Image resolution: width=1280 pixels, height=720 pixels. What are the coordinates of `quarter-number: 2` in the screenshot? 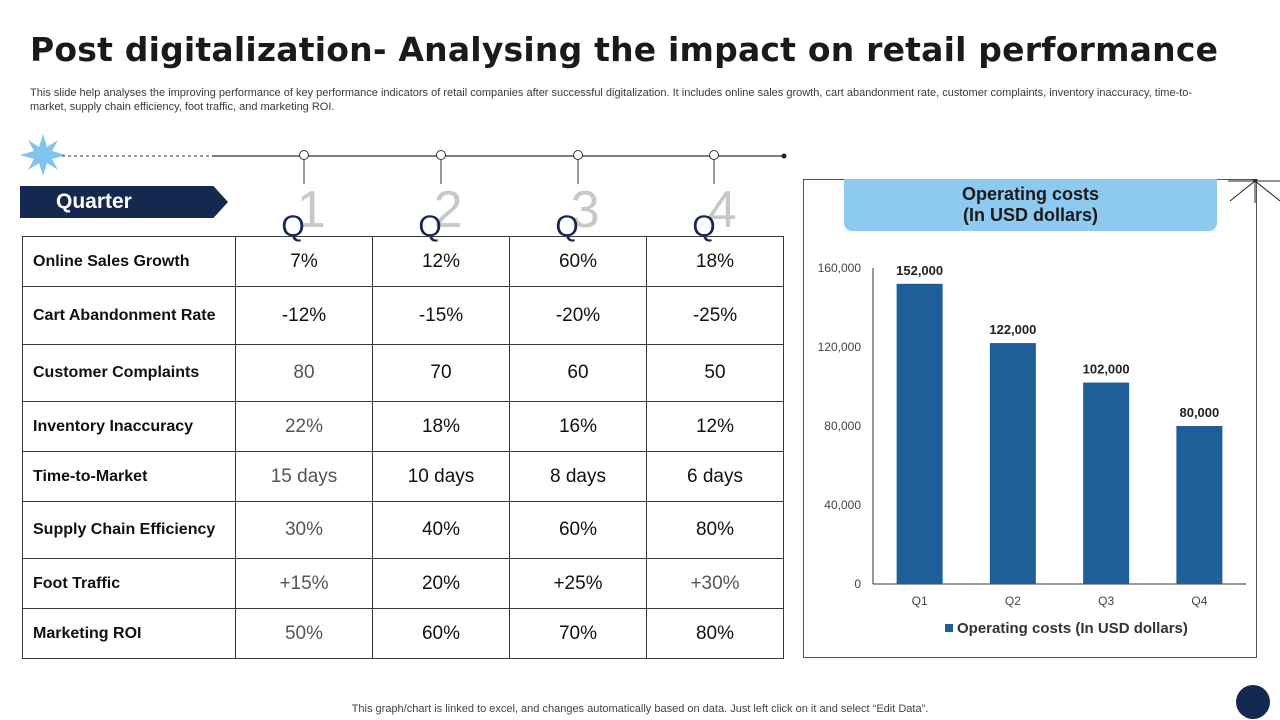 It's located at (448, 210).